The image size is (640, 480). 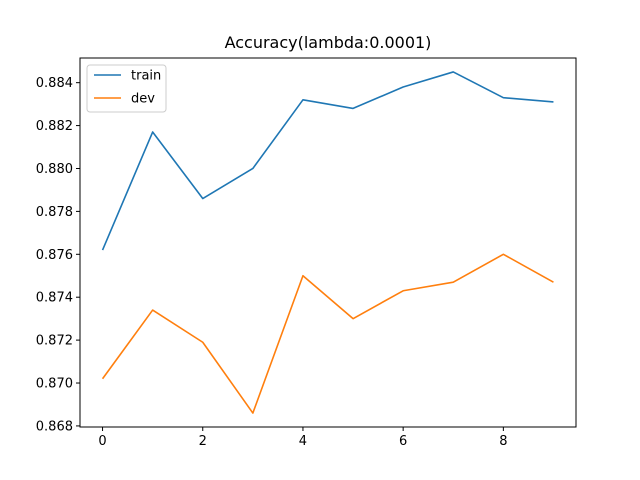 I want to click on x-tick-label: 2, so click(x=203, y=441).